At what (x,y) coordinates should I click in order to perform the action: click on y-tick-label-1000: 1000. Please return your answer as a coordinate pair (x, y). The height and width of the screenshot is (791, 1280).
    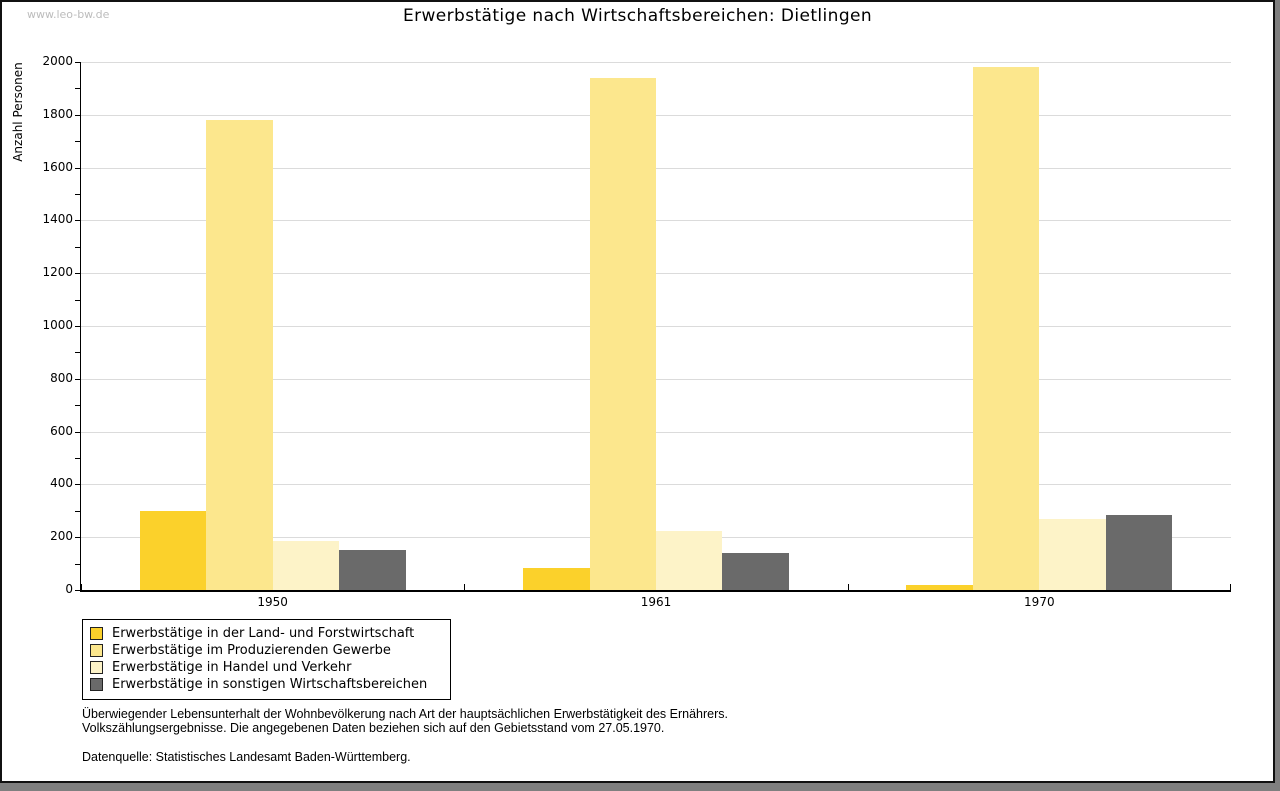
    Looking at the image, I should click on (57, 325).